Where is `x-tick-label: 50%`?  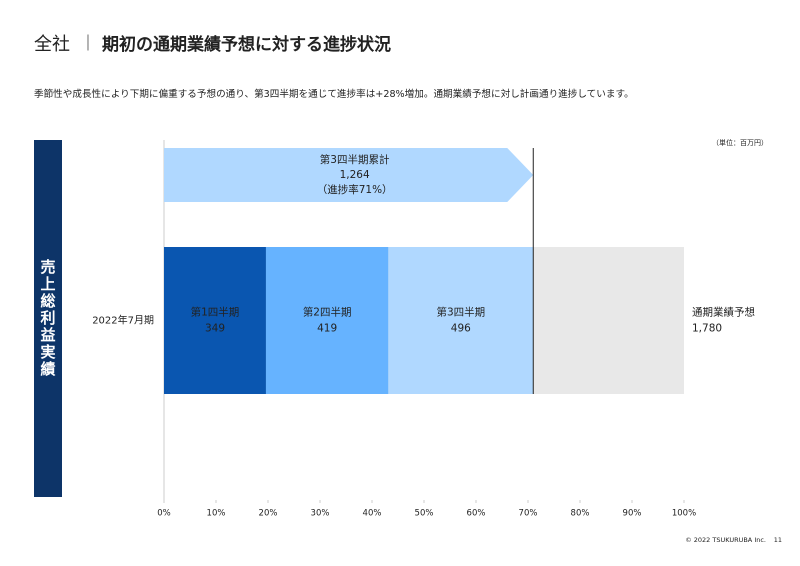
x-tick-label: 50% is located at coordinates (424, 514).